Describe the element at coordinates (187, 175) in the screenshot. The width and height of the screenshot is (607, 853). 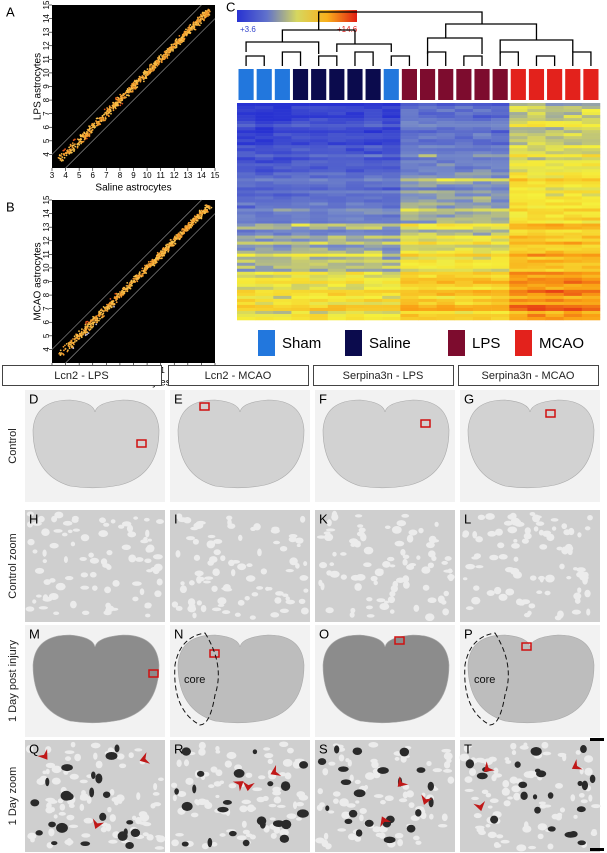
I see `x-tick-label: 13` at that location.